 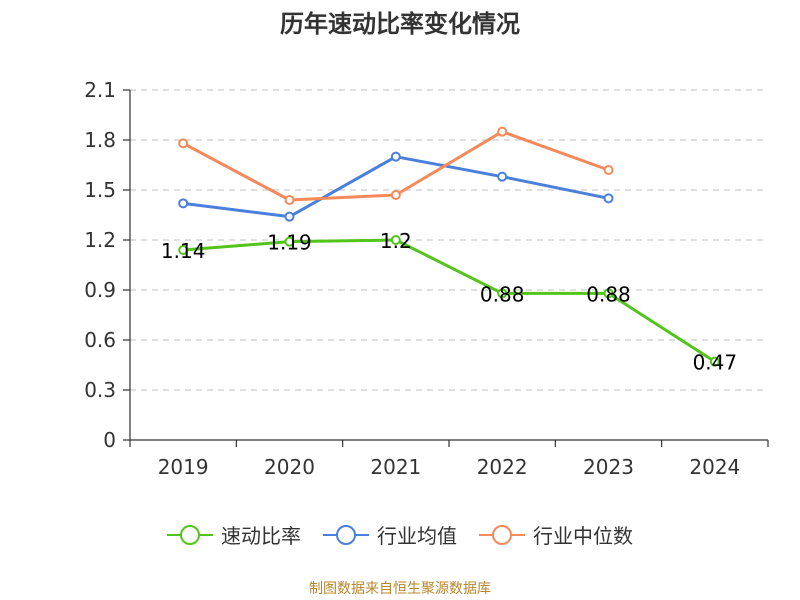 What do you see at coordinates (289, 467) in the screenshot?
I see `x-tick-label: 2020` at bounding box center [289, 467].